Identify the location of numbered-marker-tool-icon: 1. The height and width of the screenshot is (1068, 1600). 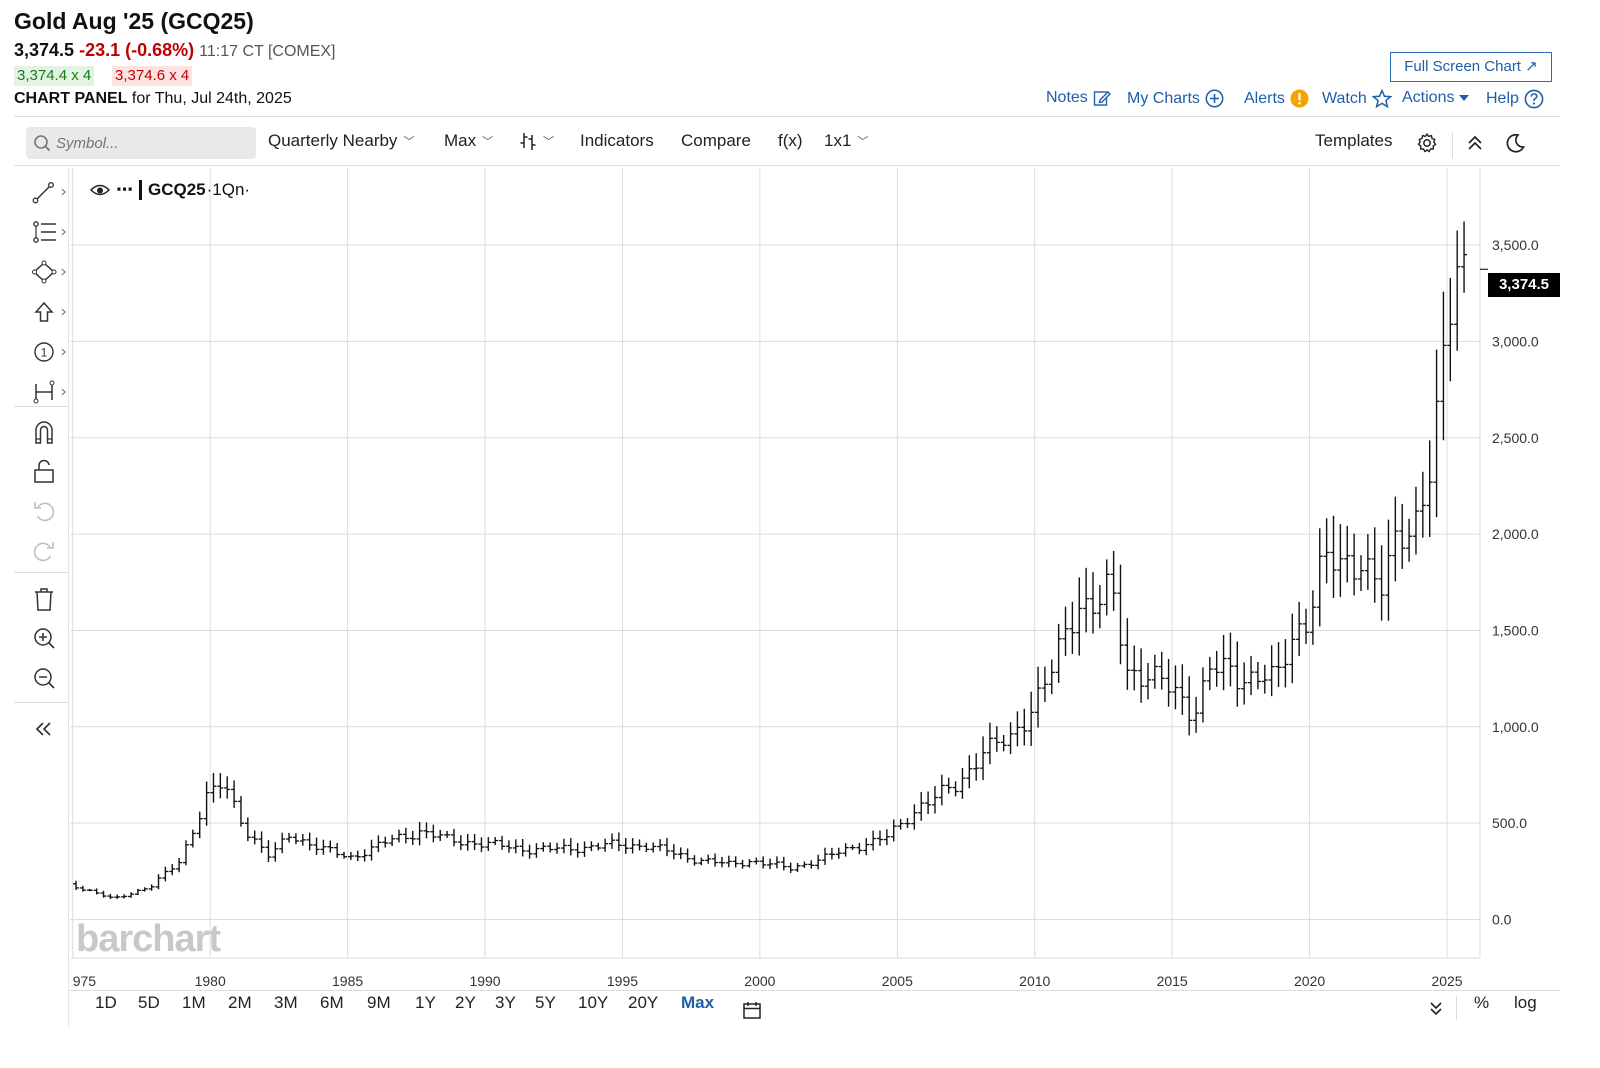
(50, 354).